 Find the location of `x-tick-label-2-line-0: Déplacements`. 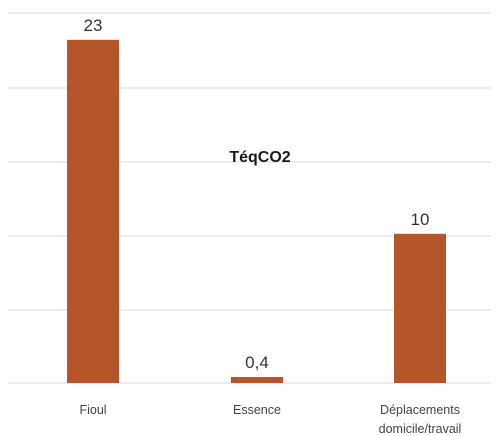

x-tick-label-2-line-0: Déplacements is located at coordinates (420, 410).